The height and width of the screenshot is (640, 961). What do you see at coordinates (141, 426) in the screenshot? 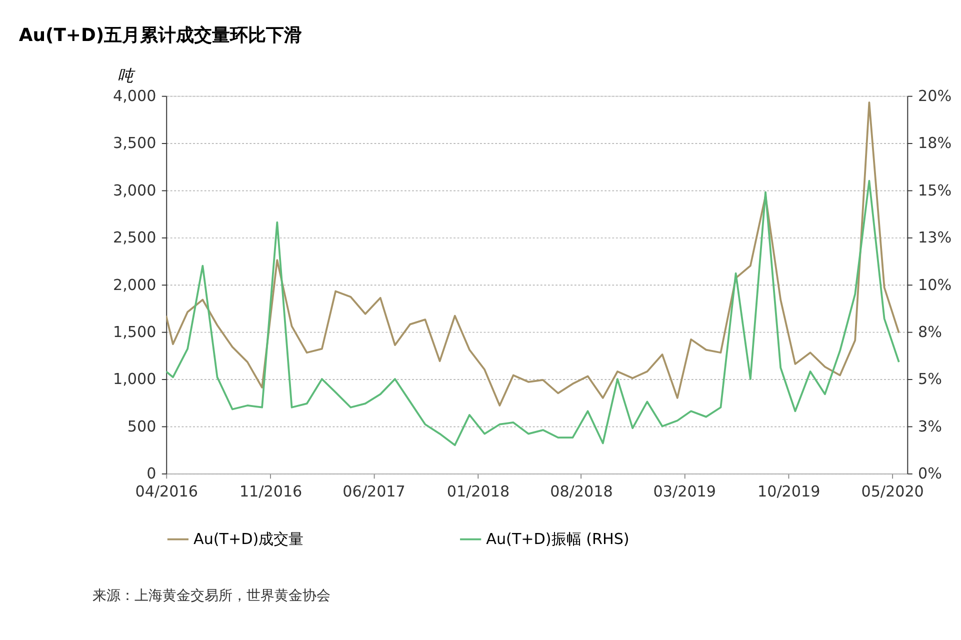
I see `y-tick-label: 500` at bounding box center [141, 426].